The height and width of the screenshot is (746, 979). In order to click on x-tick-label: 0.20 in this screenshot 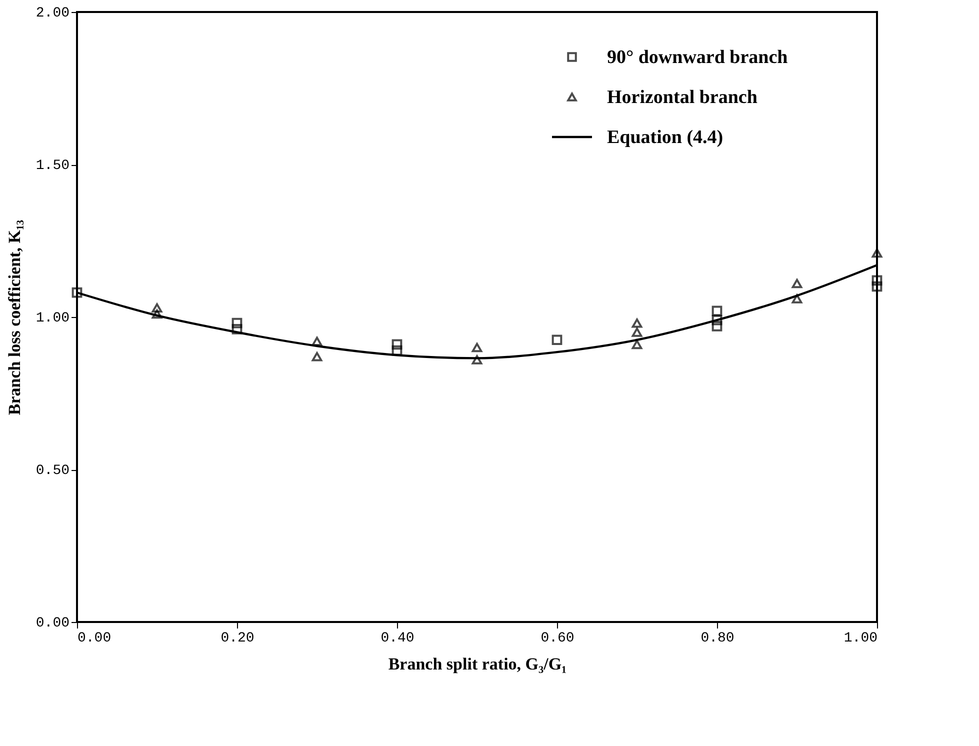, I will do `click(237, 638)`.